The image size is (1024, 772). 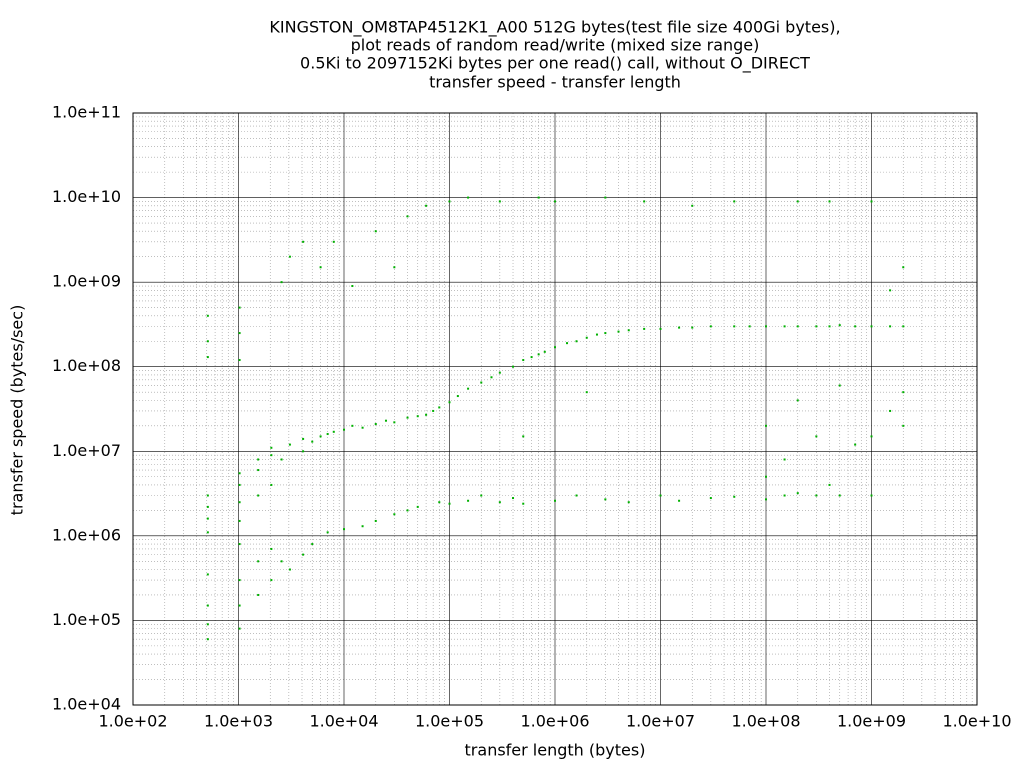 I want to click on y-axis-label: transfer speed (bytes/sec), so click(x=17, y=410).